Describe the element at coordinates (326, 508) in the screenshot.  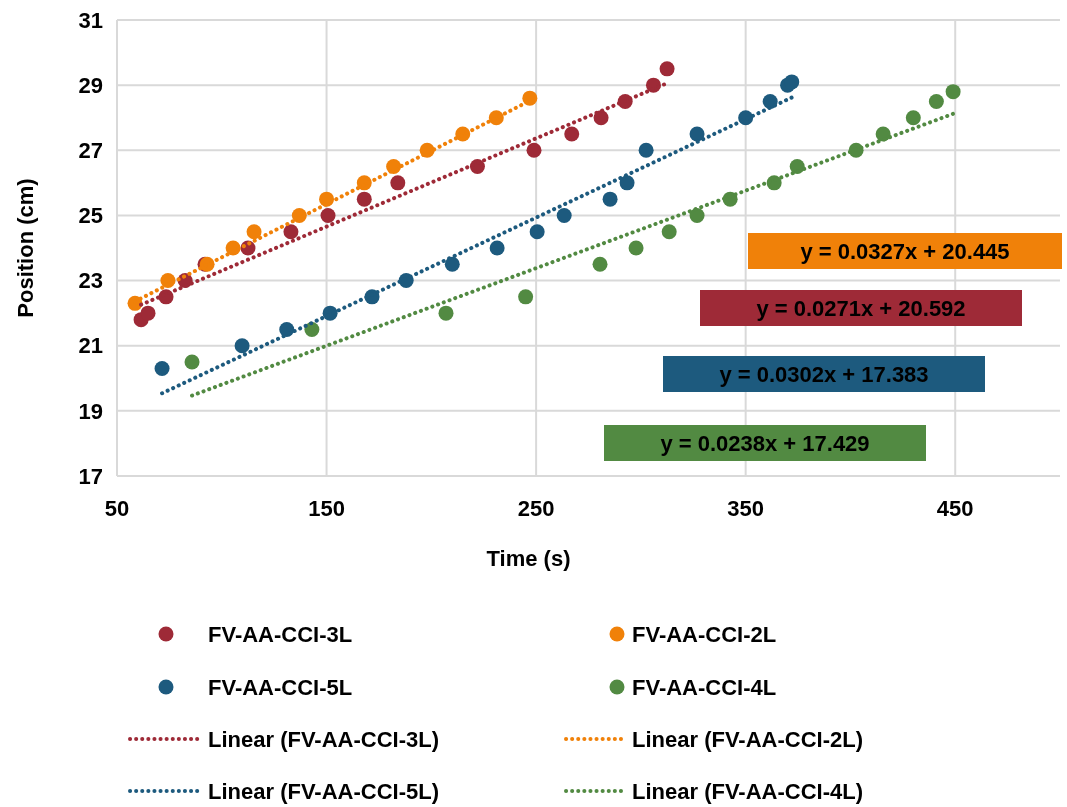
I see `x-tick-label: 150` at that location.